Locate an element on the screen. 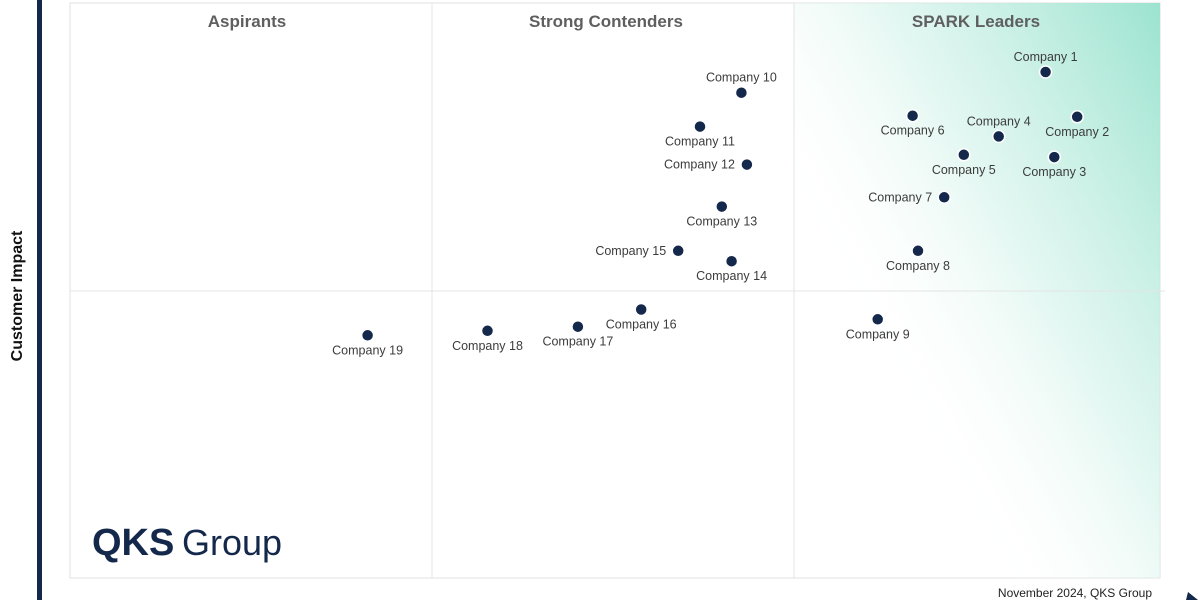 The width and height of the screenshot is (1200, 600). point-label-company-4: Company 4 is located at coordinates (999, 121).